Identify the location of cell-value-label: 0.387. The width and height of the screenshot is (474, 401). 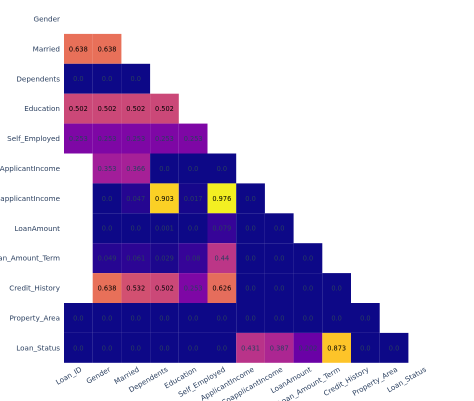
(279, 348).